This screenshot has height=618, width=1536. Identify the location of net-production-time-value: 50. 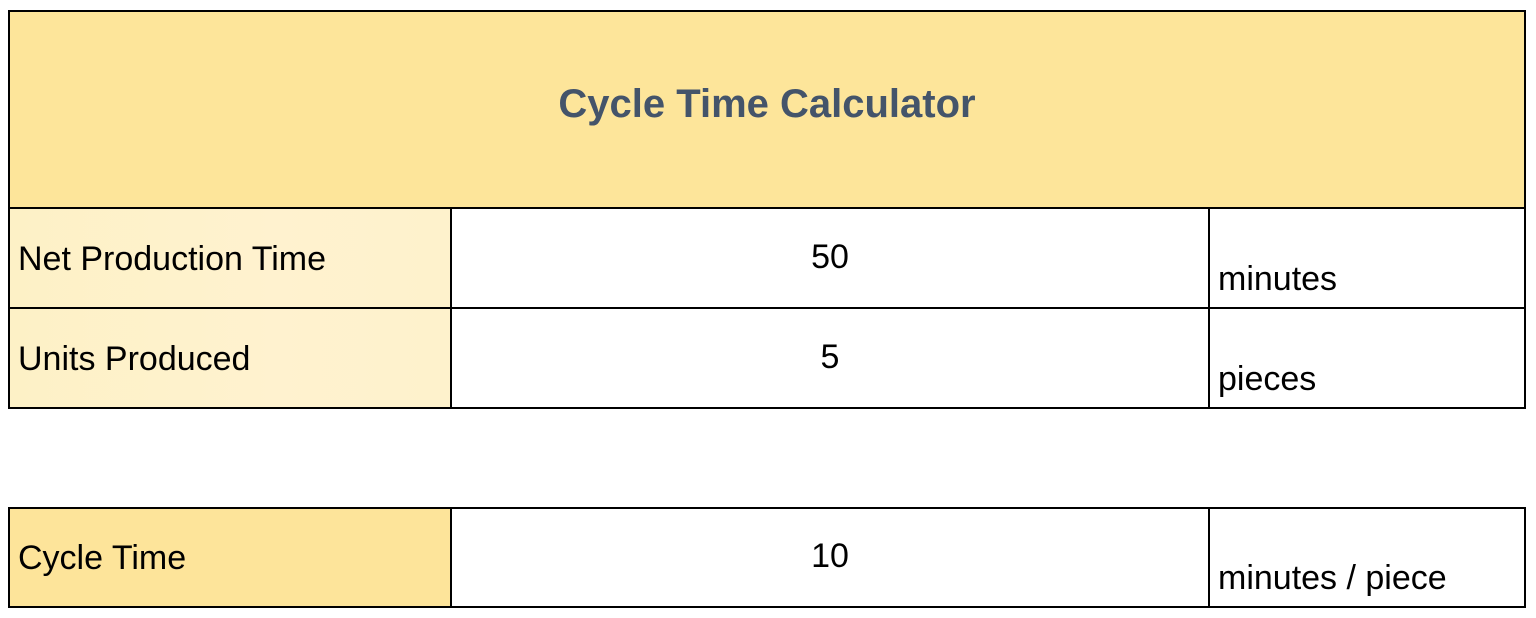
(830, 256).